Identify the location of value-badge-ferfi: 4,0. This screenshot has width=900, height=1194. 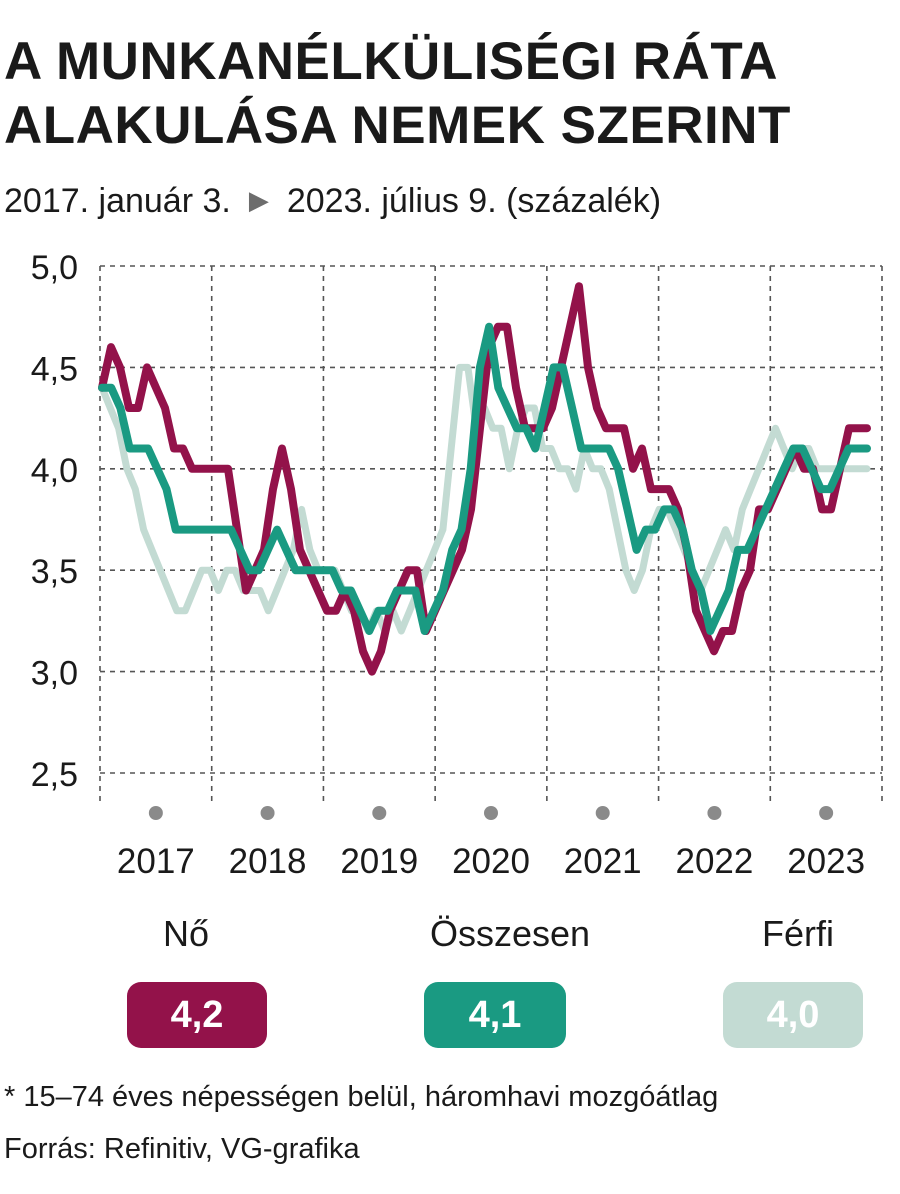
(793, 1015).